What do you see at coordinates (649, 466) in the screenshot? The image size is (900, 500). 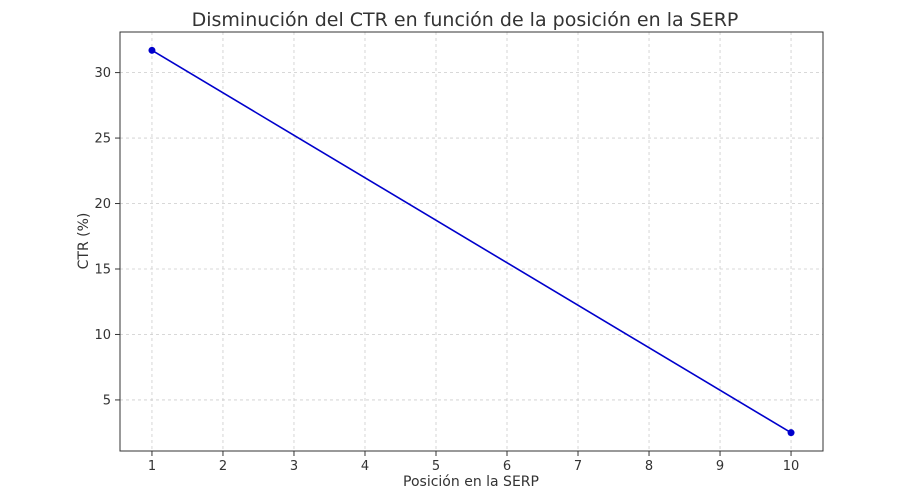 I see `x-tick-label: 8` at bounding box center [649, 466].